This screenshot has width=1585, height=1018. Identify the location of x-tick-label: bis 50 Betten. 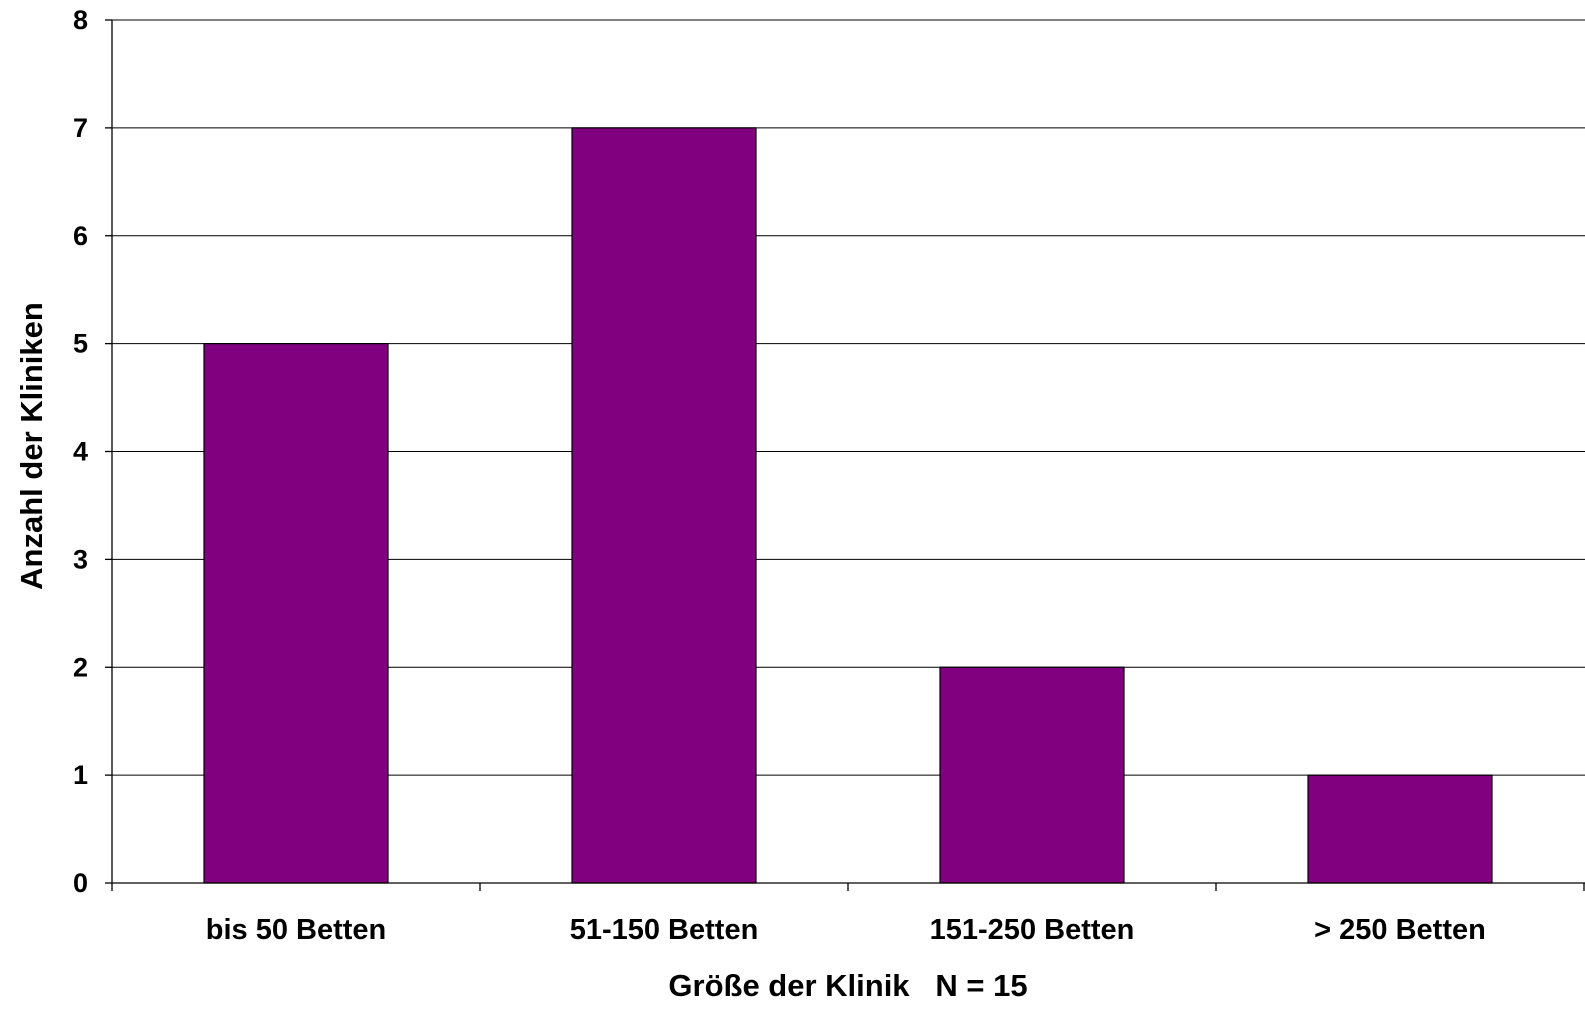
(296, 930).